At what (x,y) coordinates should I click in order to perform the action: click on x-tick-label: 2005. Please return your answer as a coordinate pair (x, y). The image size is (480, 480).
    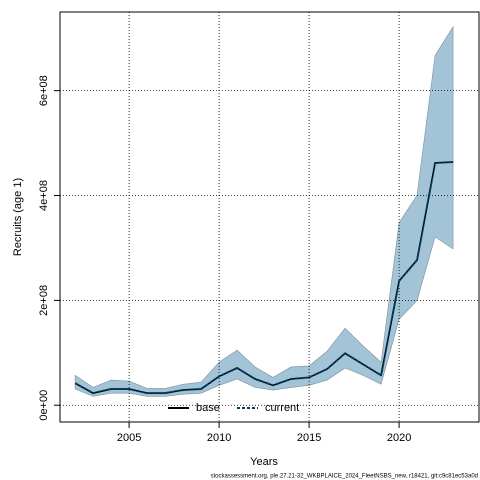
    Looking at the image, I should click on (129, 438).